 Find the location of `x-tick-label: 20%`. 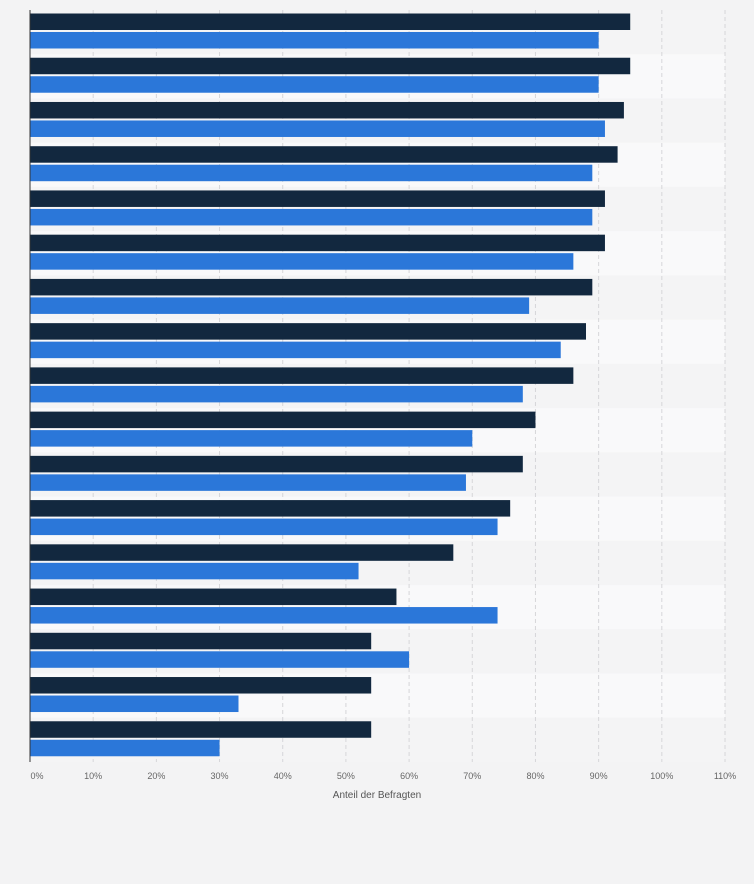

x-tick-label: 20% is located at coordinates (156, 776).